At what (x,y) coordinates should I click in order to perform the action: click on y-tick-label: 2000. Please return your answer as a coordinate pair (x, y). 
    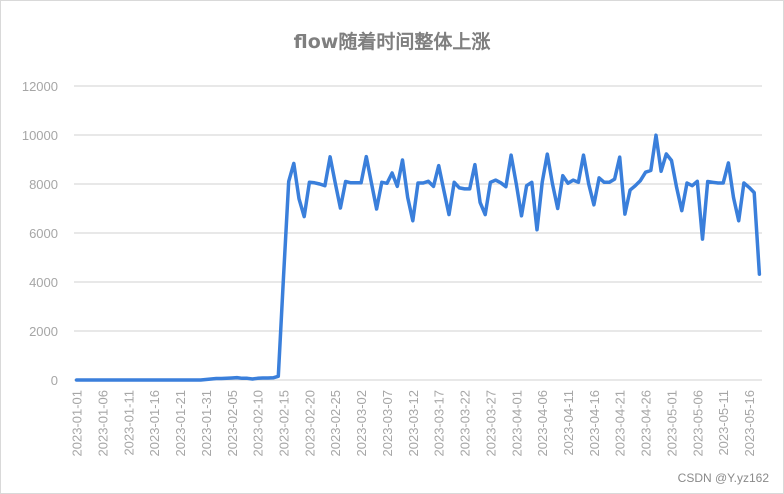
    Looking at the image, I should click on (43, 331).